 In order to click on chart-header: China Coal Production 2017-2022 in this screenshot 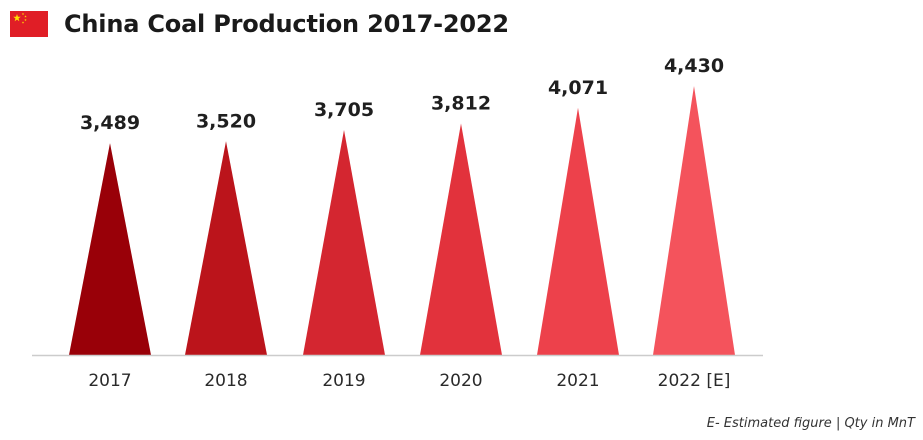, I will do `click(259, 24)`.